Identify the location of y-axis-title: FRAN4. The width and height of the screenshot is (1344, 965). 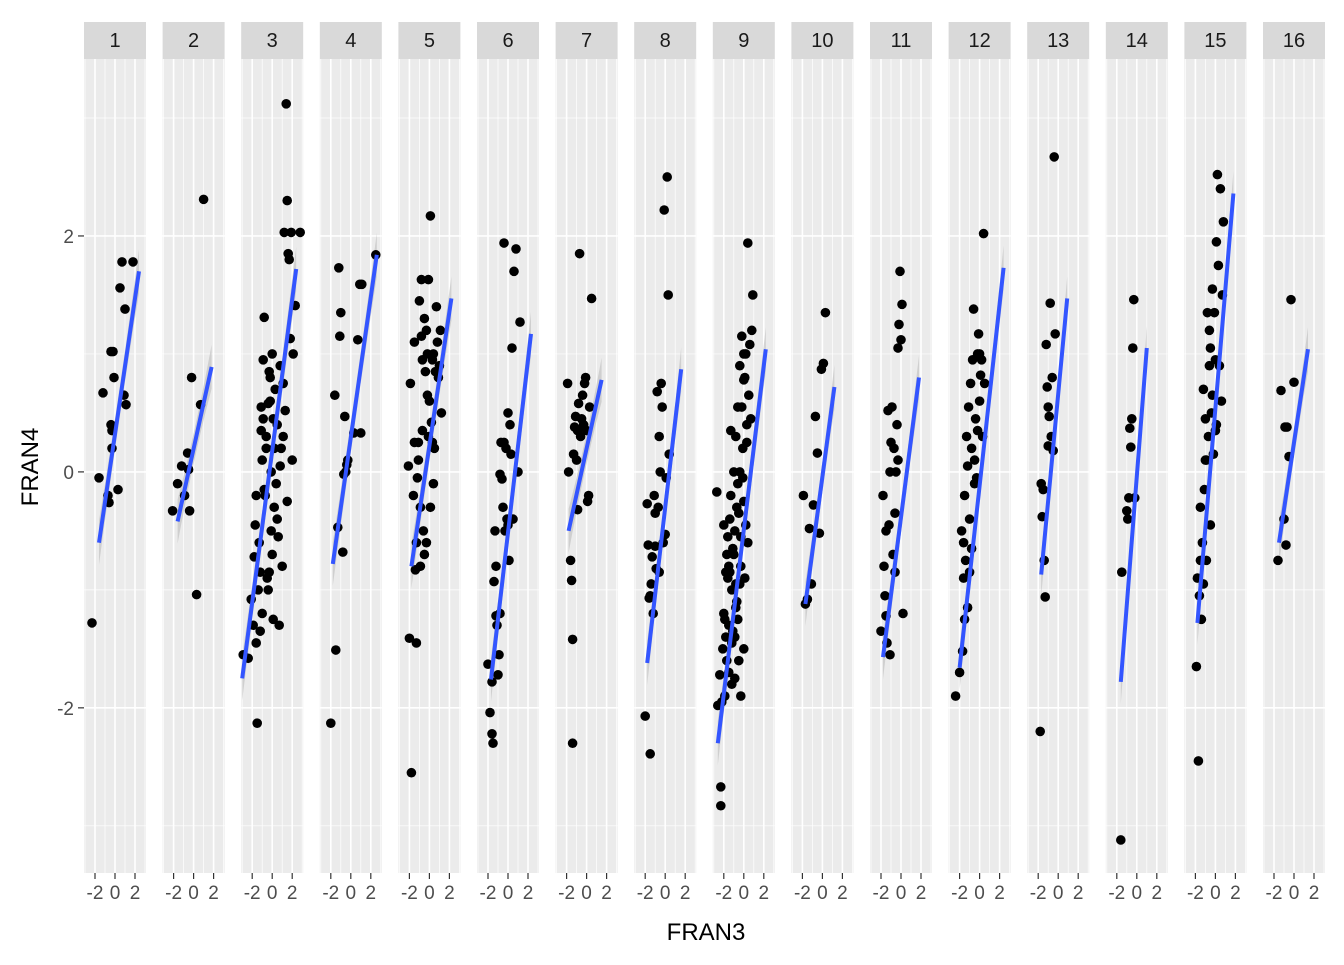
(30, 467).